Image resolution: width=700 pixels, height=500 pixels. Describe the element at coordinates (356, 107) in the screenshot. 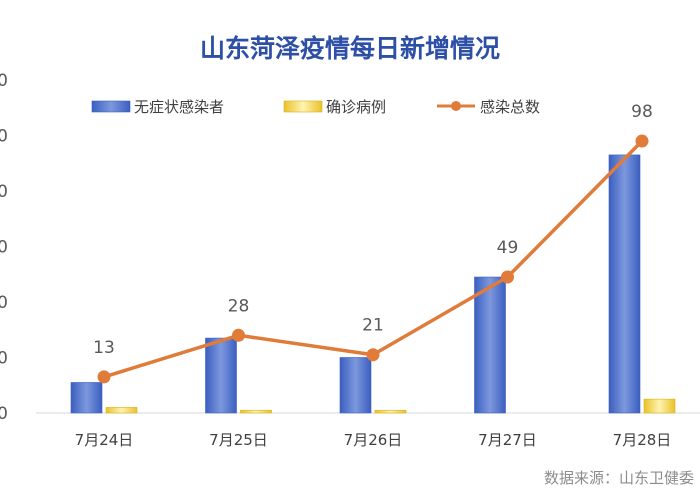

I see `legend-label-confirmed: 确诊病例` at that location.